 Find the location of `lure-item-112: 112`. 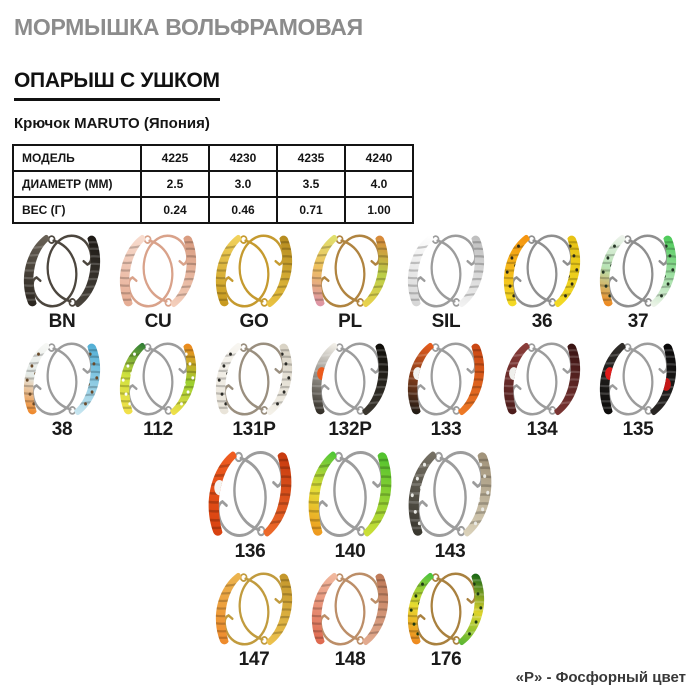

lure-item-112: 112 is located at coordinates (158, 390).